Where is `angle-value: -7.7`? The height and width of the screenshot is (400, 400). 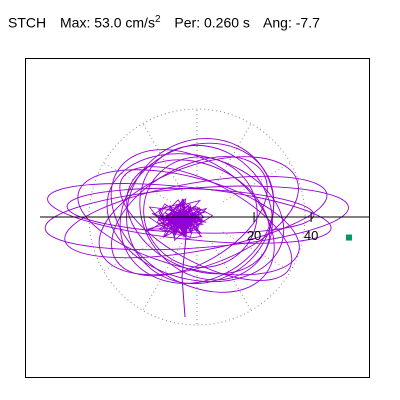 angle-value: -7.7 is located at coordinates (307, 22).